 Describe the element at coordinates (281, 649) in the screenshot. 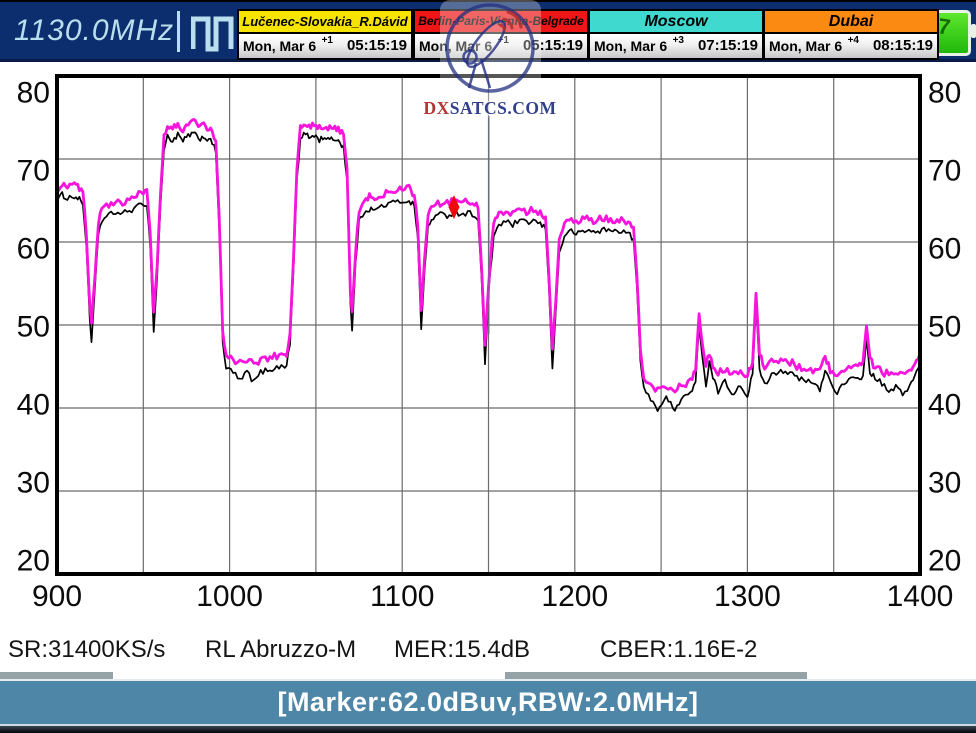

I see `channel-name-readout: RL Abruzzo-M` at that location.